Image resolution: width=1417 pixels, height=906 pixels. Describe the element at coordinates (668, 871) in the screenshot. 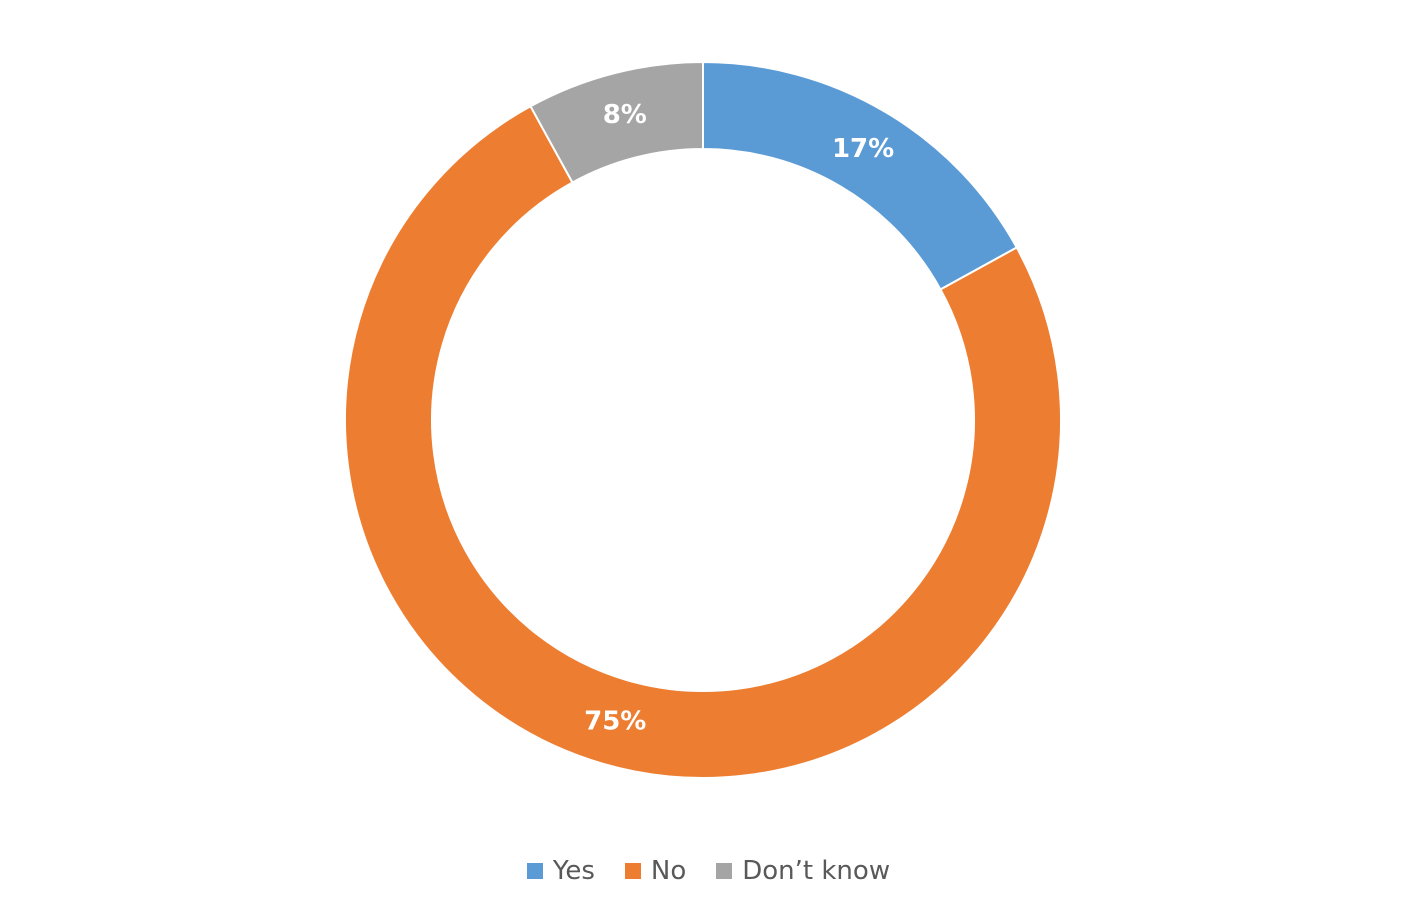

I see `legend-label: No` at that location.